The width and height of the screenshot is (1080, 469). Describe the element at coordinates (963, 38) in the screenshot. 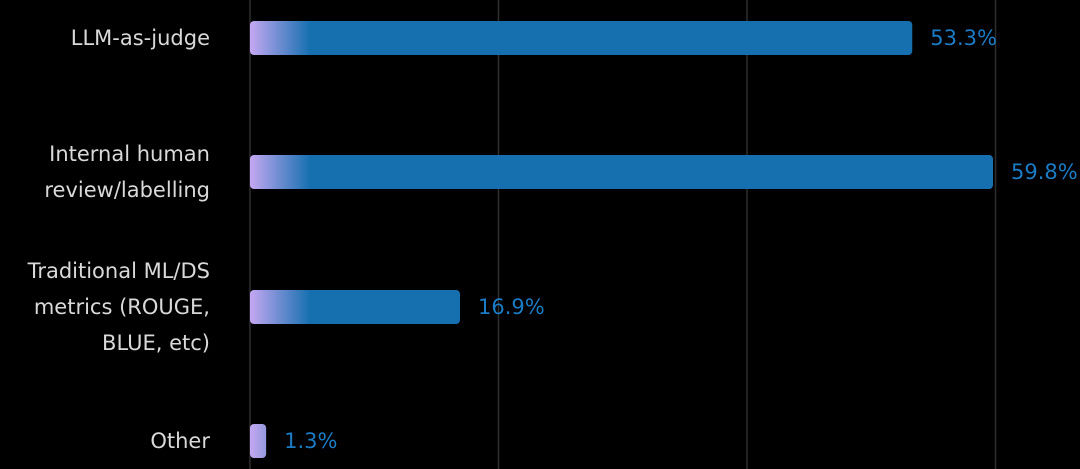

I see `value-label: 53.3%` at that location.